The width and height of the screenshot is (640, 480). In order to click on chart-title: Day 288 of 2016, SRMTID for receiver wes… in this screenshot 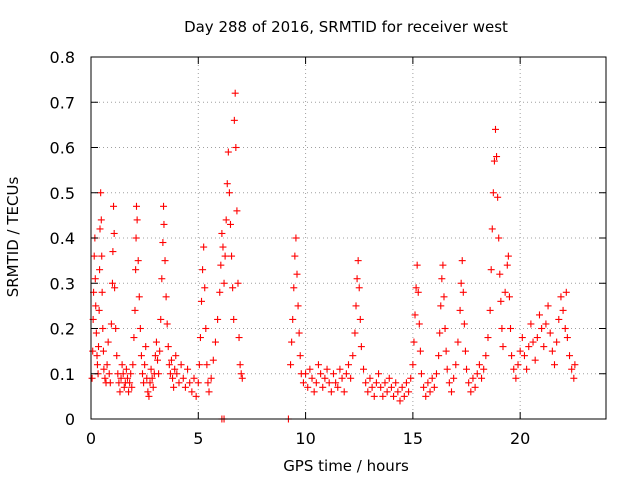, I will do `click(346, 27)`.